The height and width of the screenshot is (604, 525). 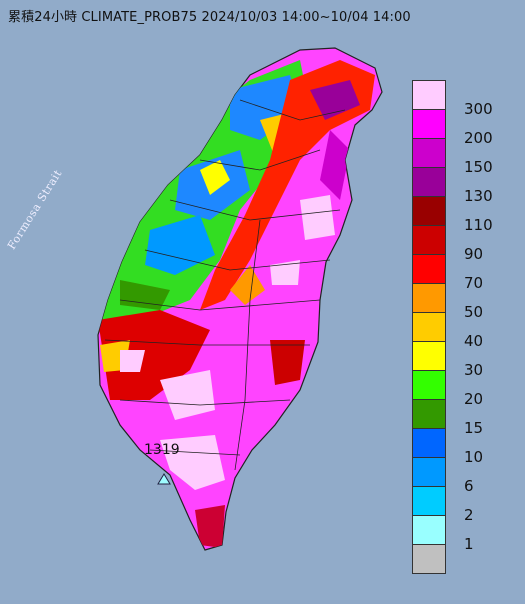 I want to click on legend-label: 70, so click(x=474, y=283).